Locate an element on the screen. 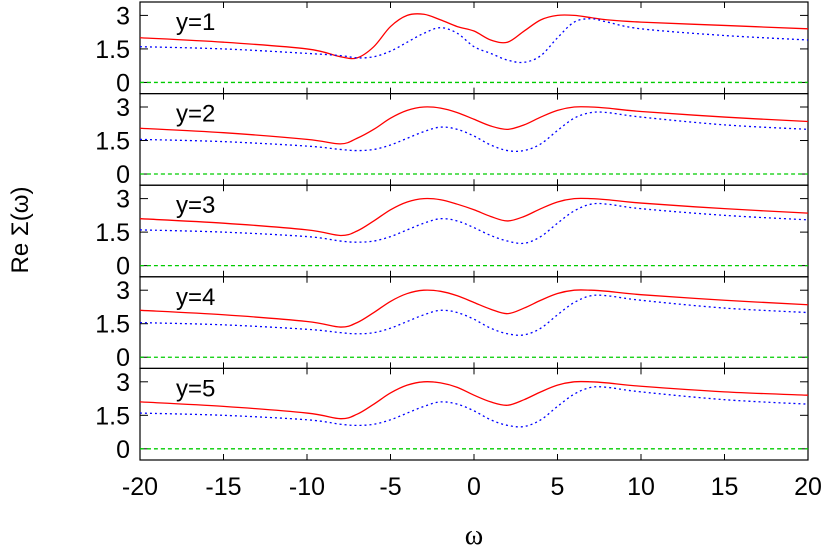 This screenshot has height=551, width=830. x-tick-label: 20 is located at coordinates (808, 487).